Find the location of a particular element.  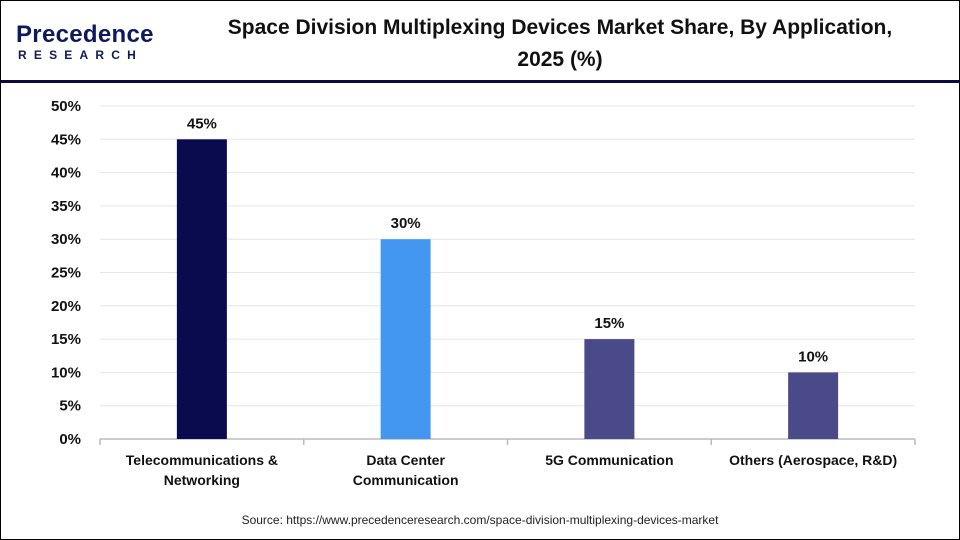

y-tick-label: 35% is located at coordinates (66, 206).